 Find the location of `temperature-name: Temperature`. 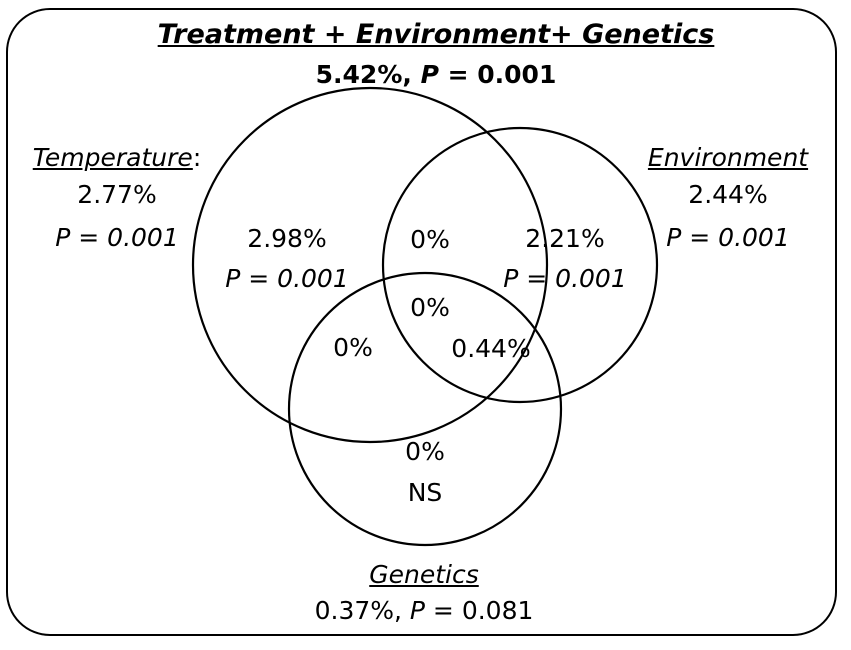

temperature-name: Temperature is located at coordinates (112, 157).